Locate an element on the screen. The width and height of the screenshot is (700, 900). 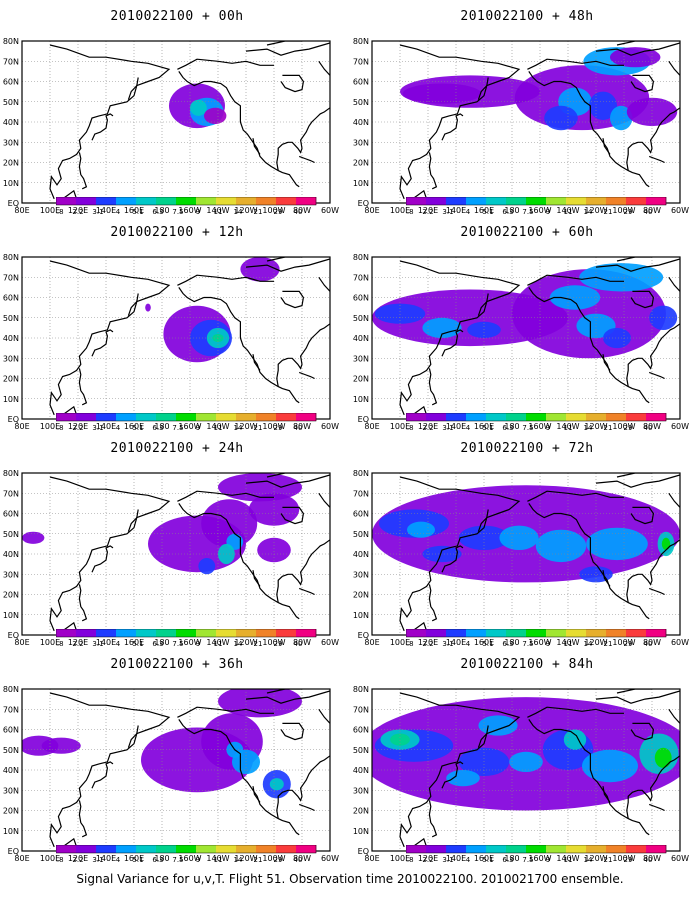
lon-label: 100W is located at coordinates (623, 858).